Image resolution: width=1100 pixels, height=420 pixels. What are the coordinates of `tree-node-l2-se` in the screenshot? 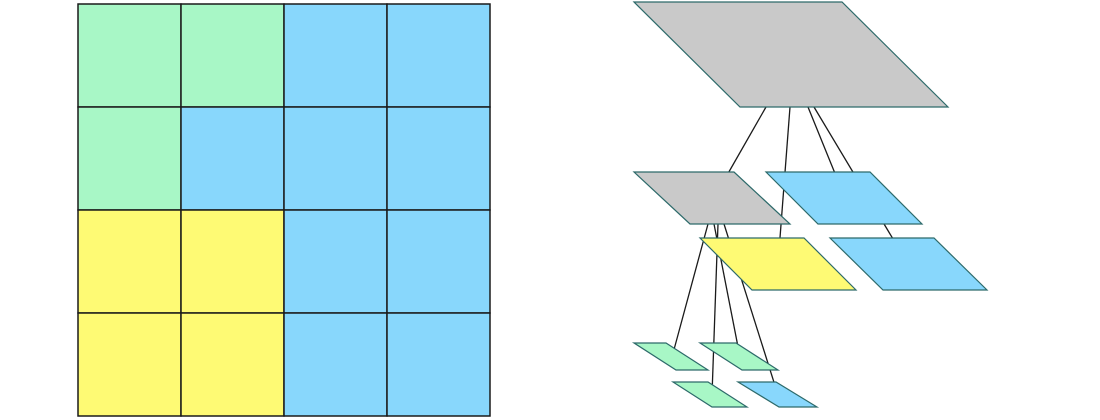 It's located at (777, 394).